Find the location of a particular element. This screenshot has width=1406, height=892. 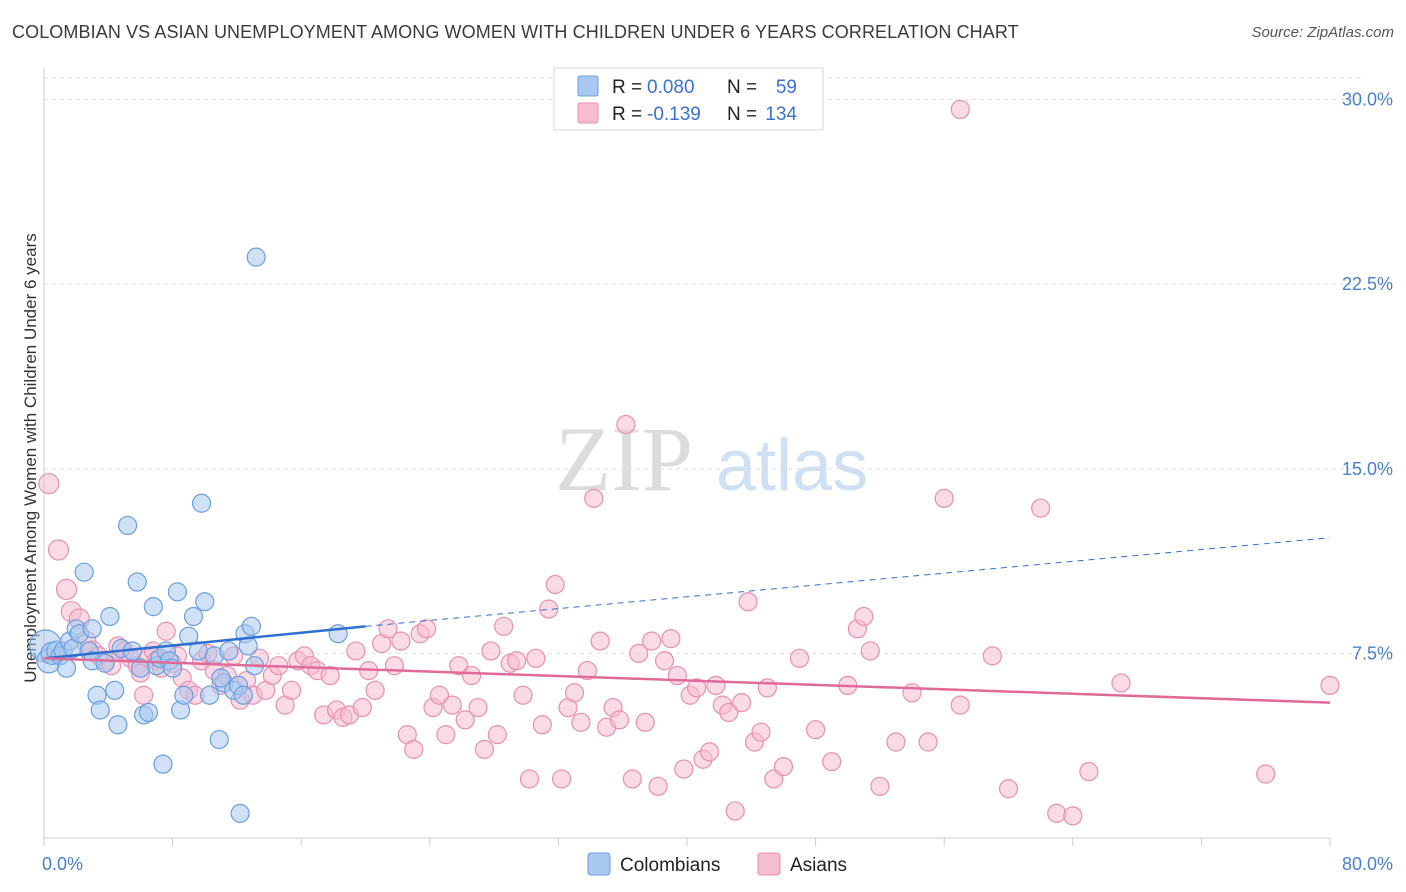

y-tick-label: 30.0% is located at coordinates (1367, 100).